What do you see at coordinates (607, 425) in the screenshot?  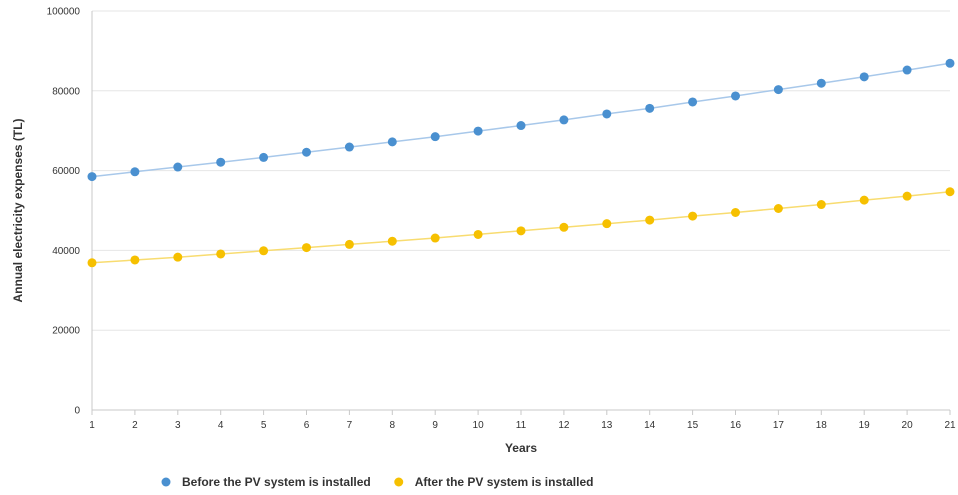 I see `x-tick-label: 13` at bounding box center [607, 425].